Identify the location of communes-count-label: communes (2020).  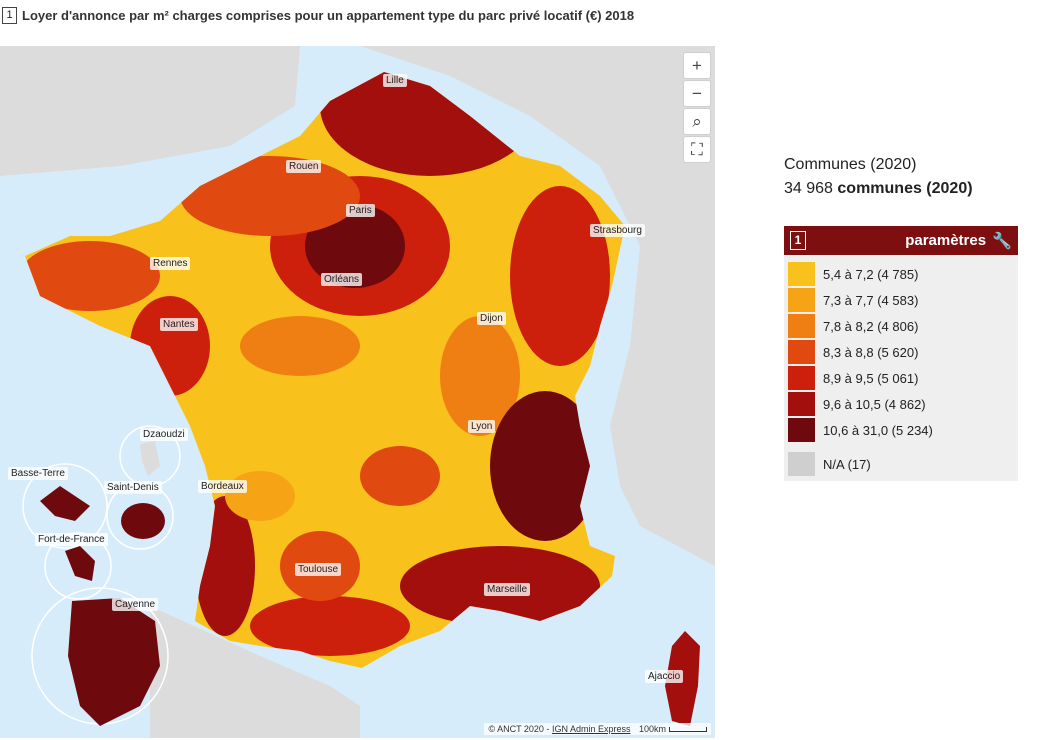
(905, 188).